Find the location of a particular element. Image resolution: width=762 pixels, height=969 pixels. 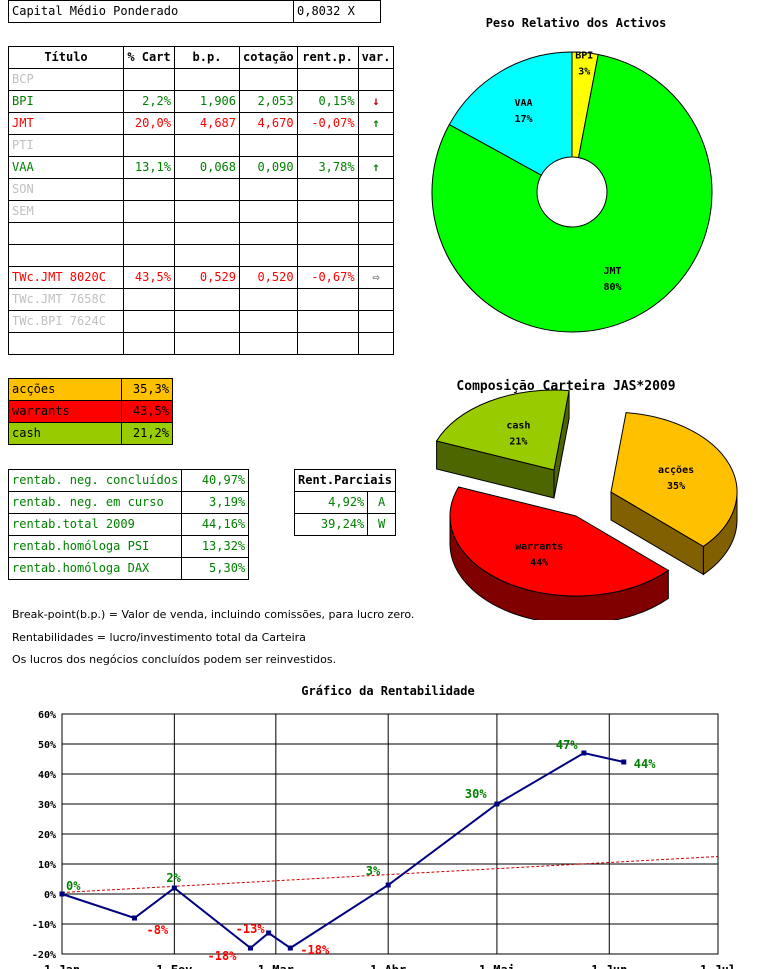

returns-label: rentab.homóloga DAX is located at coordinates (95, 568).